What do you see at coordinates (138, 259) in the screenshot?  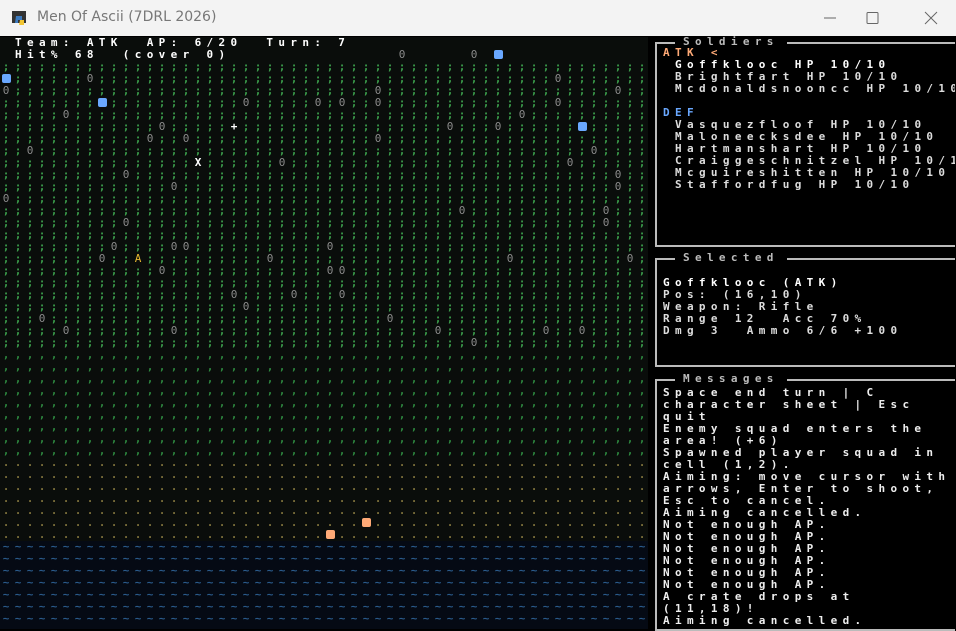 I see `selected-soldier: A` at bounding box center [138, 259].